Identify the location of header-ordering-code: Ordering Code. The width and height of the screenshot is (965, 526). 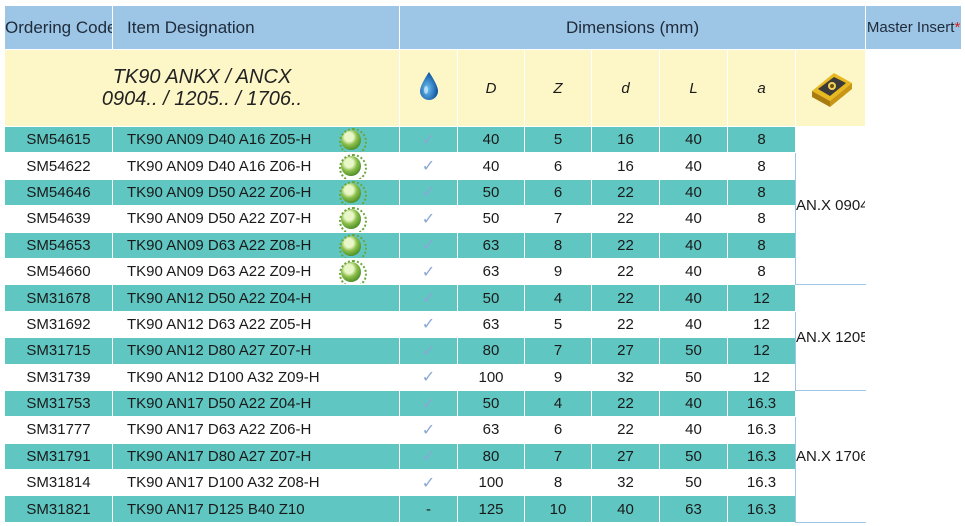
(58, 27).